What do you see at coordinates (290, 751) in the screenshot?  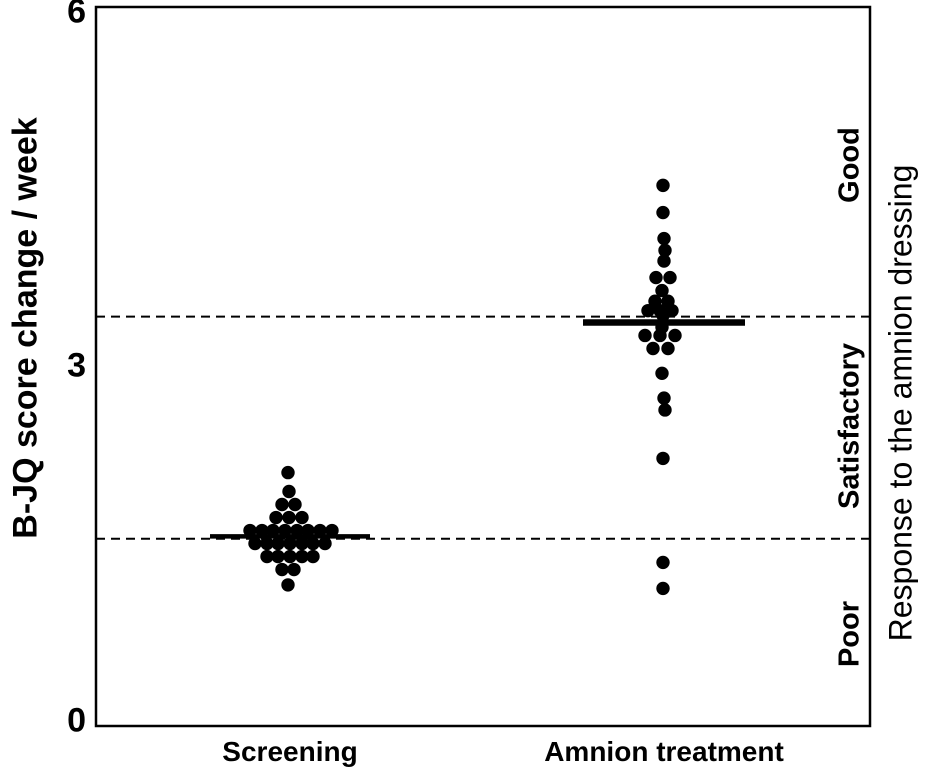 I see `x-label-screening: Screening` at bounding box center [290, 751].